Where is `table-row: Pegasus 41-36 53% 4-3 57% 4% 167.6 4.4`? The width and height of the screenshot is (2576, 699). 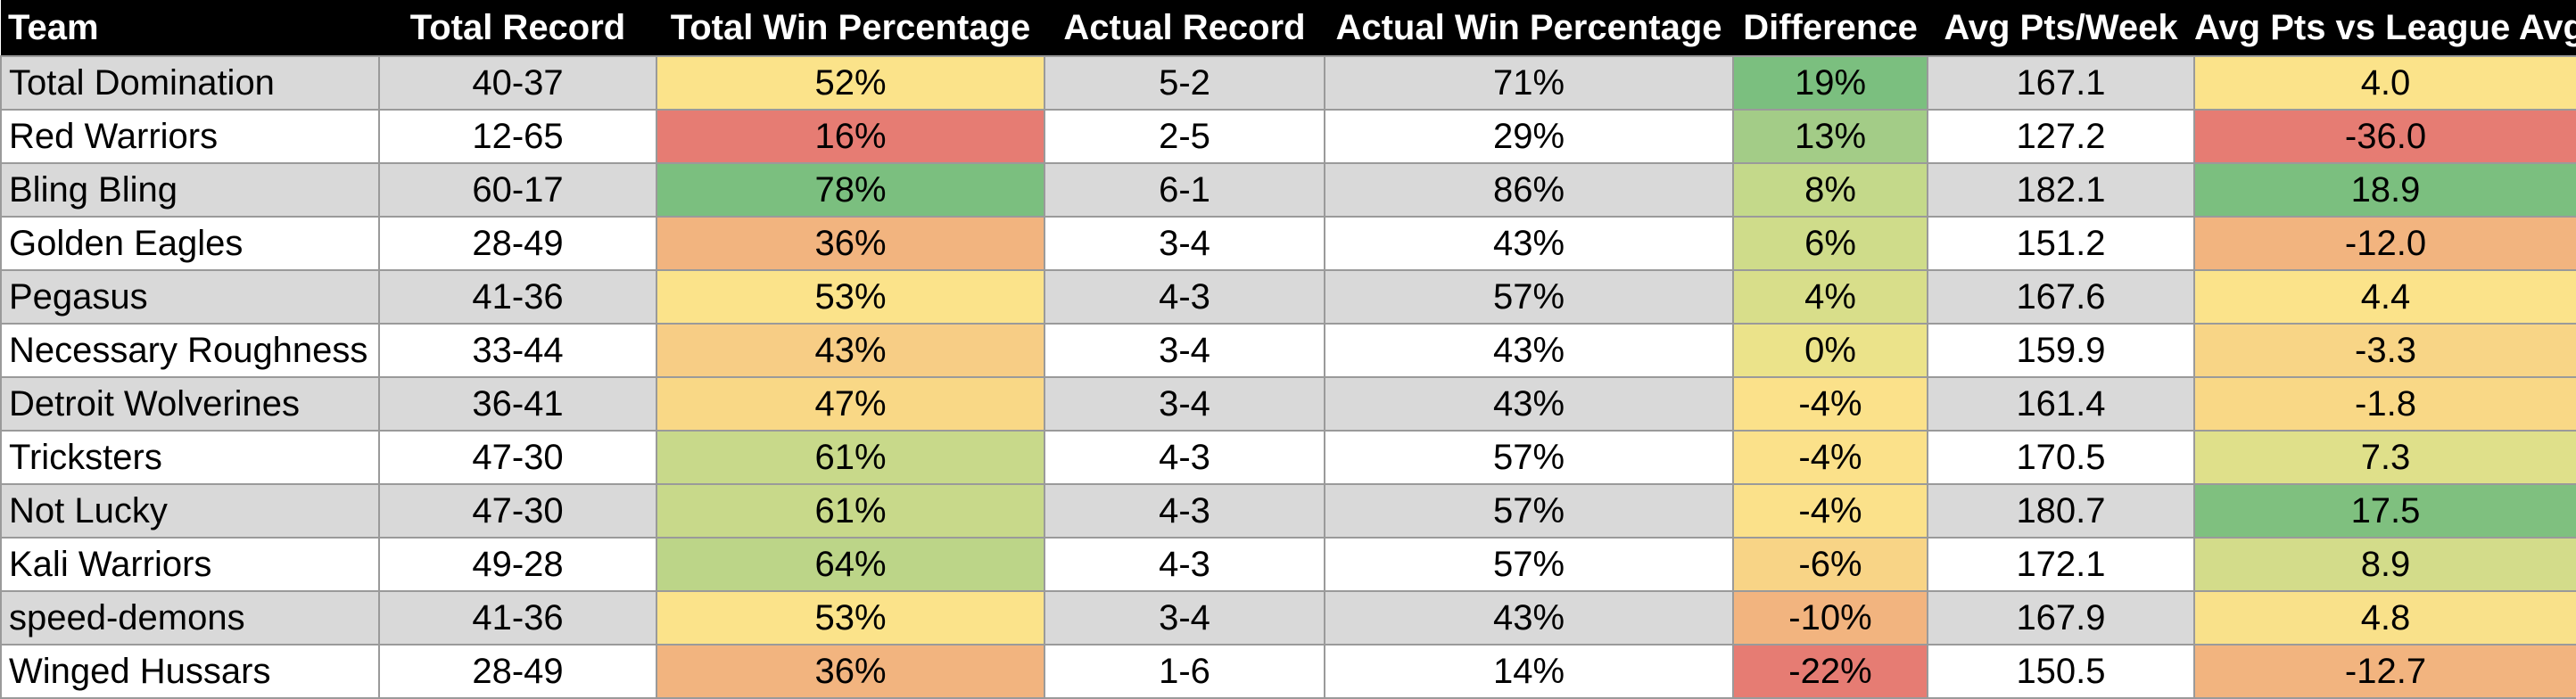
table-row: Pegasus 41-36 53% 4-3 57% 4% 167.6 4.4 is located at coordinates (1288, 297).